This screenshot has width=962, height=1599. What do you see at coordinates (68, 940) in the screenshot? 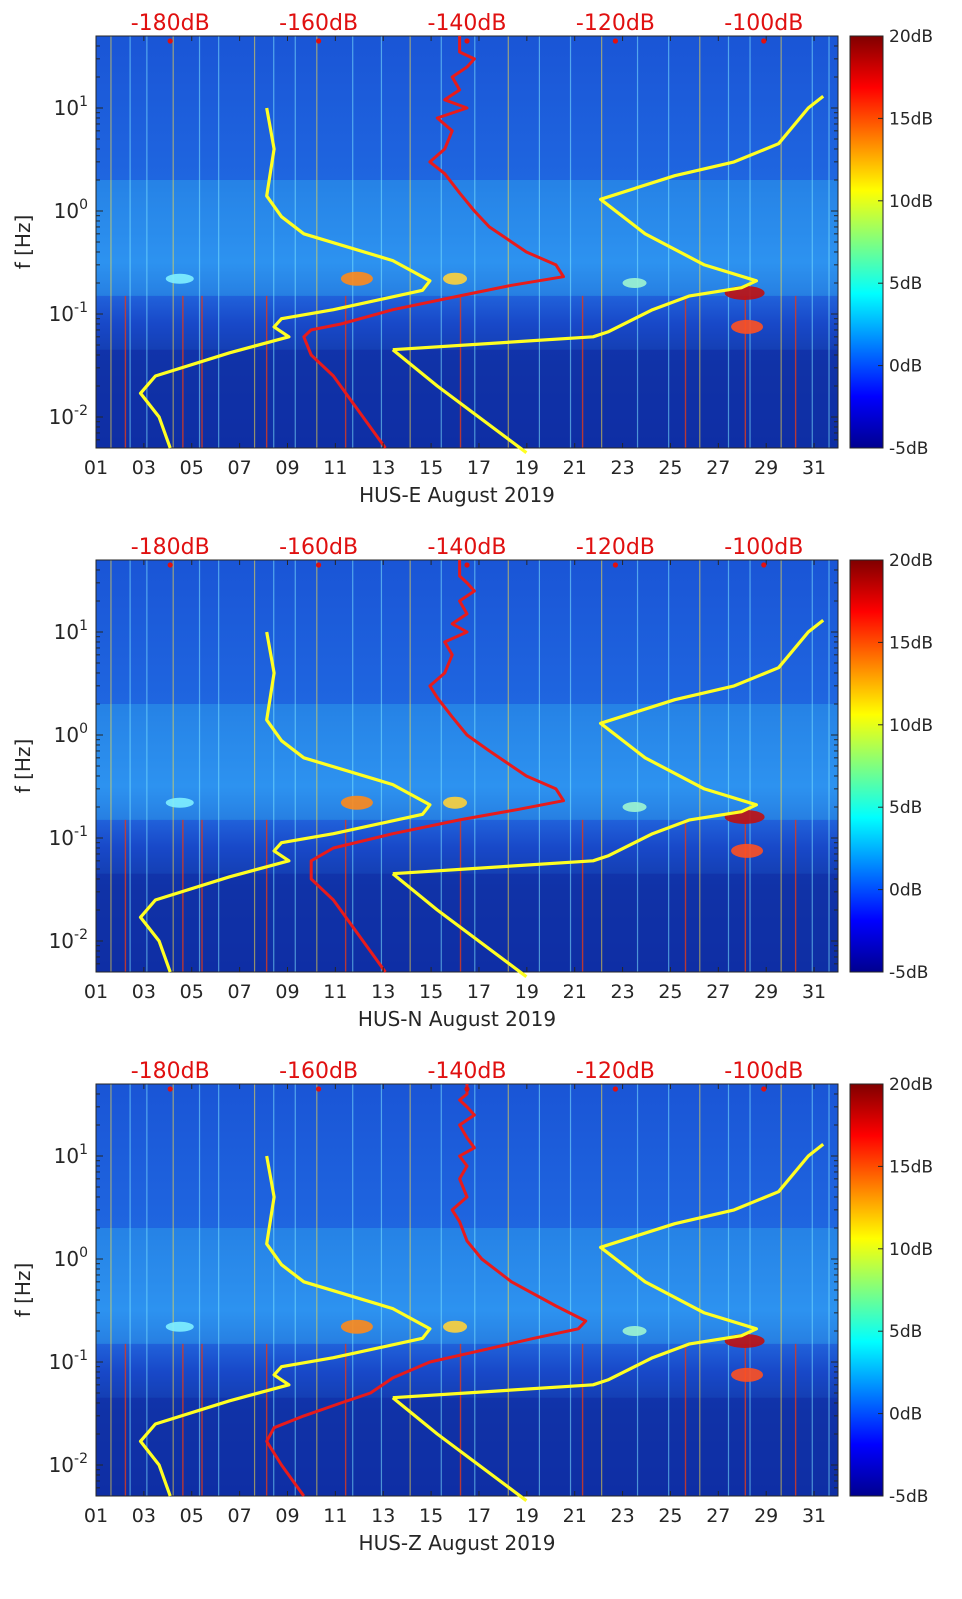
I see `y-tick-label: 10⁻²` at bounding box center [68, 940].